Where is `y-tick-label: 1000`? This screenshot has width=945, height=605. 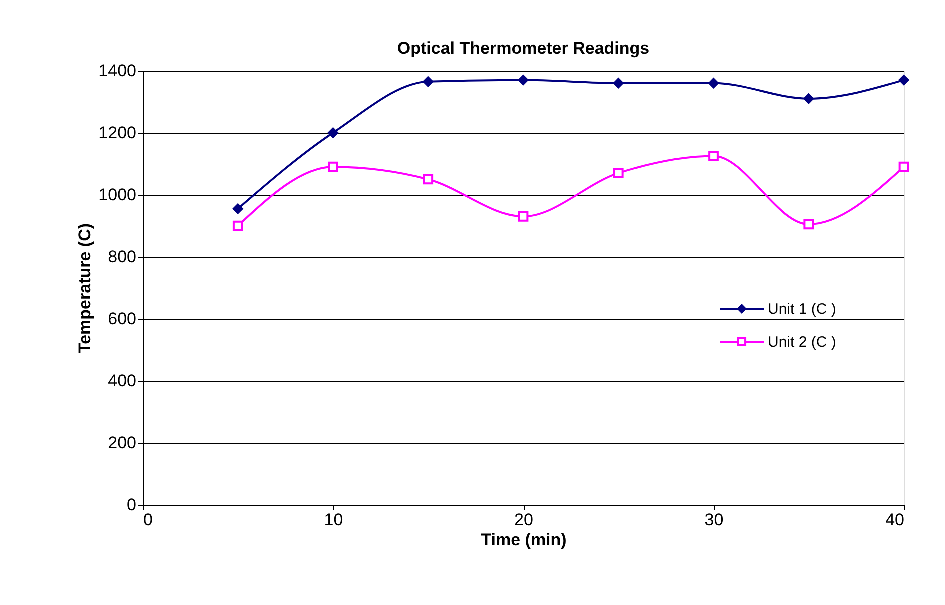
y-tick-label: 1000 is located at coordinates (117, 195).